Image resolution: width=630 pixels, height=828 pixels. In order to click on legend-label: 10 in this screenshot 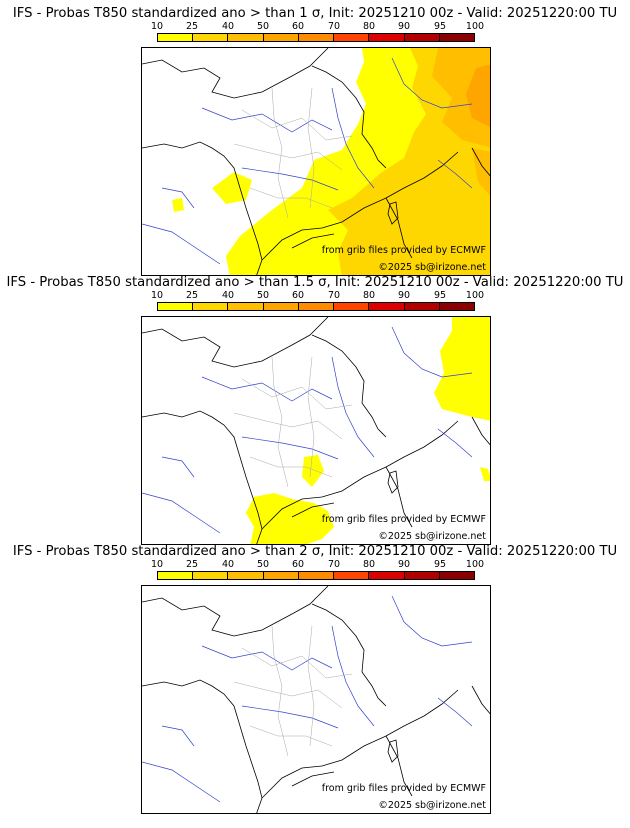, I will do `click(157, 26)`.